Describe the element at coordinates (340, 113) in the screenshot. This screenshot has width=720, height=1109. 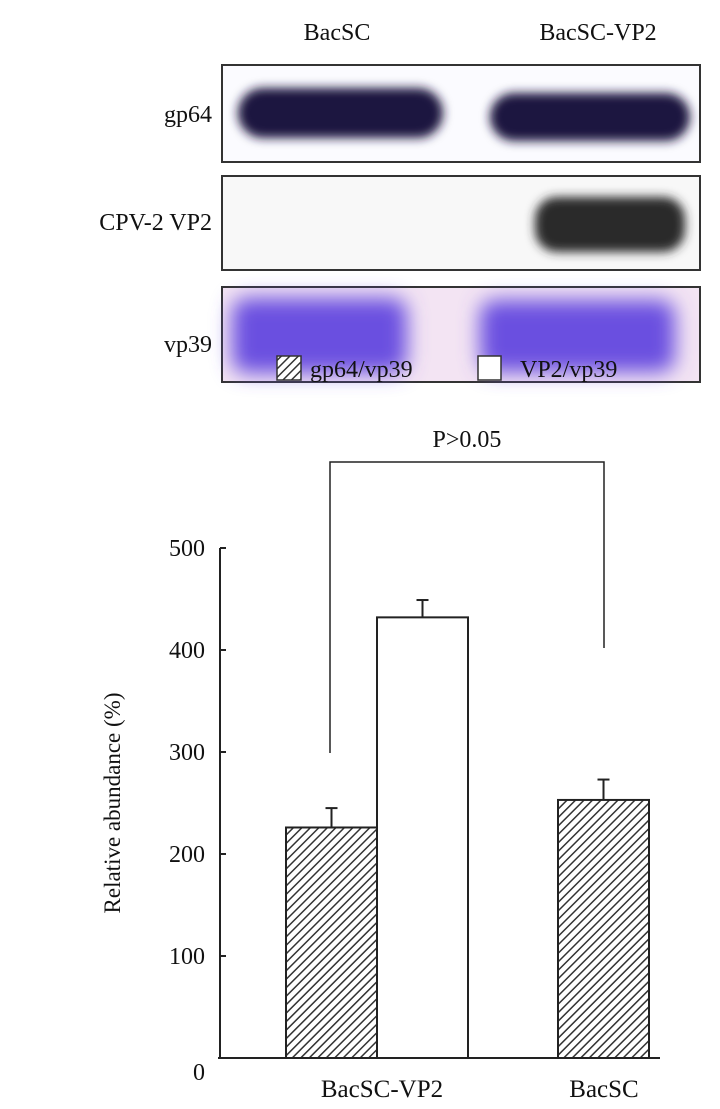
I see `band-gp64-bacsc` at that location.